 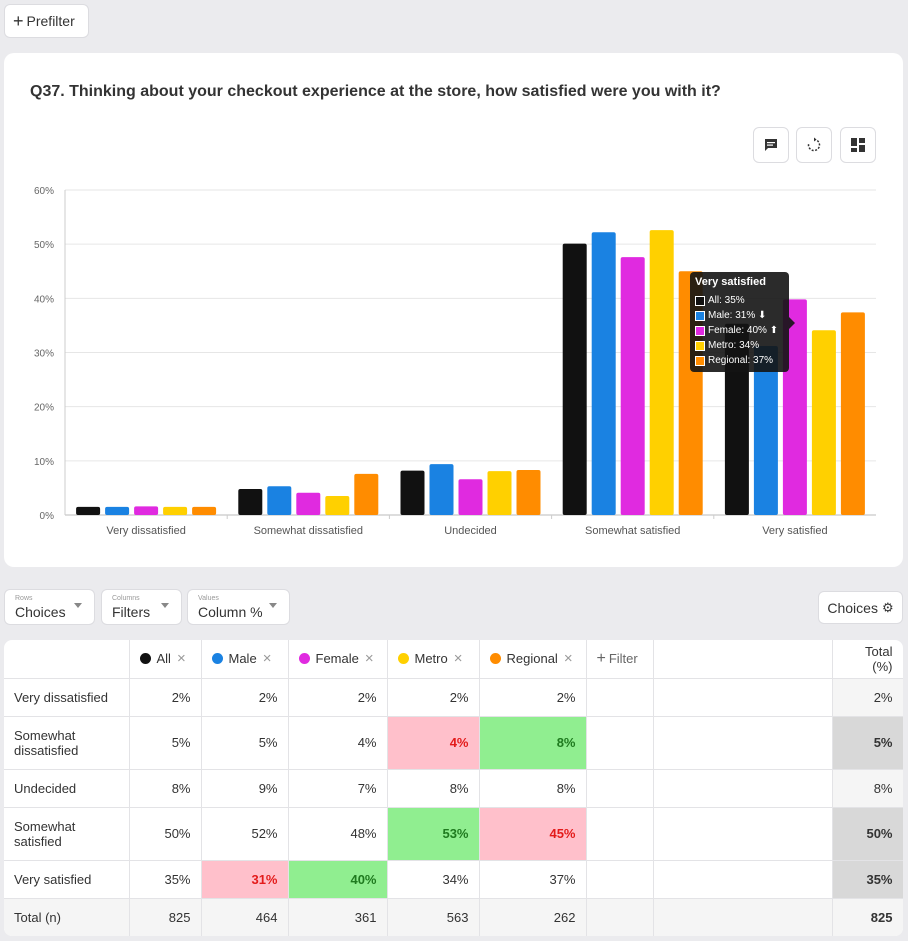 I want to click on values-dropdown-value: Column %, so click(x=230, y=612).